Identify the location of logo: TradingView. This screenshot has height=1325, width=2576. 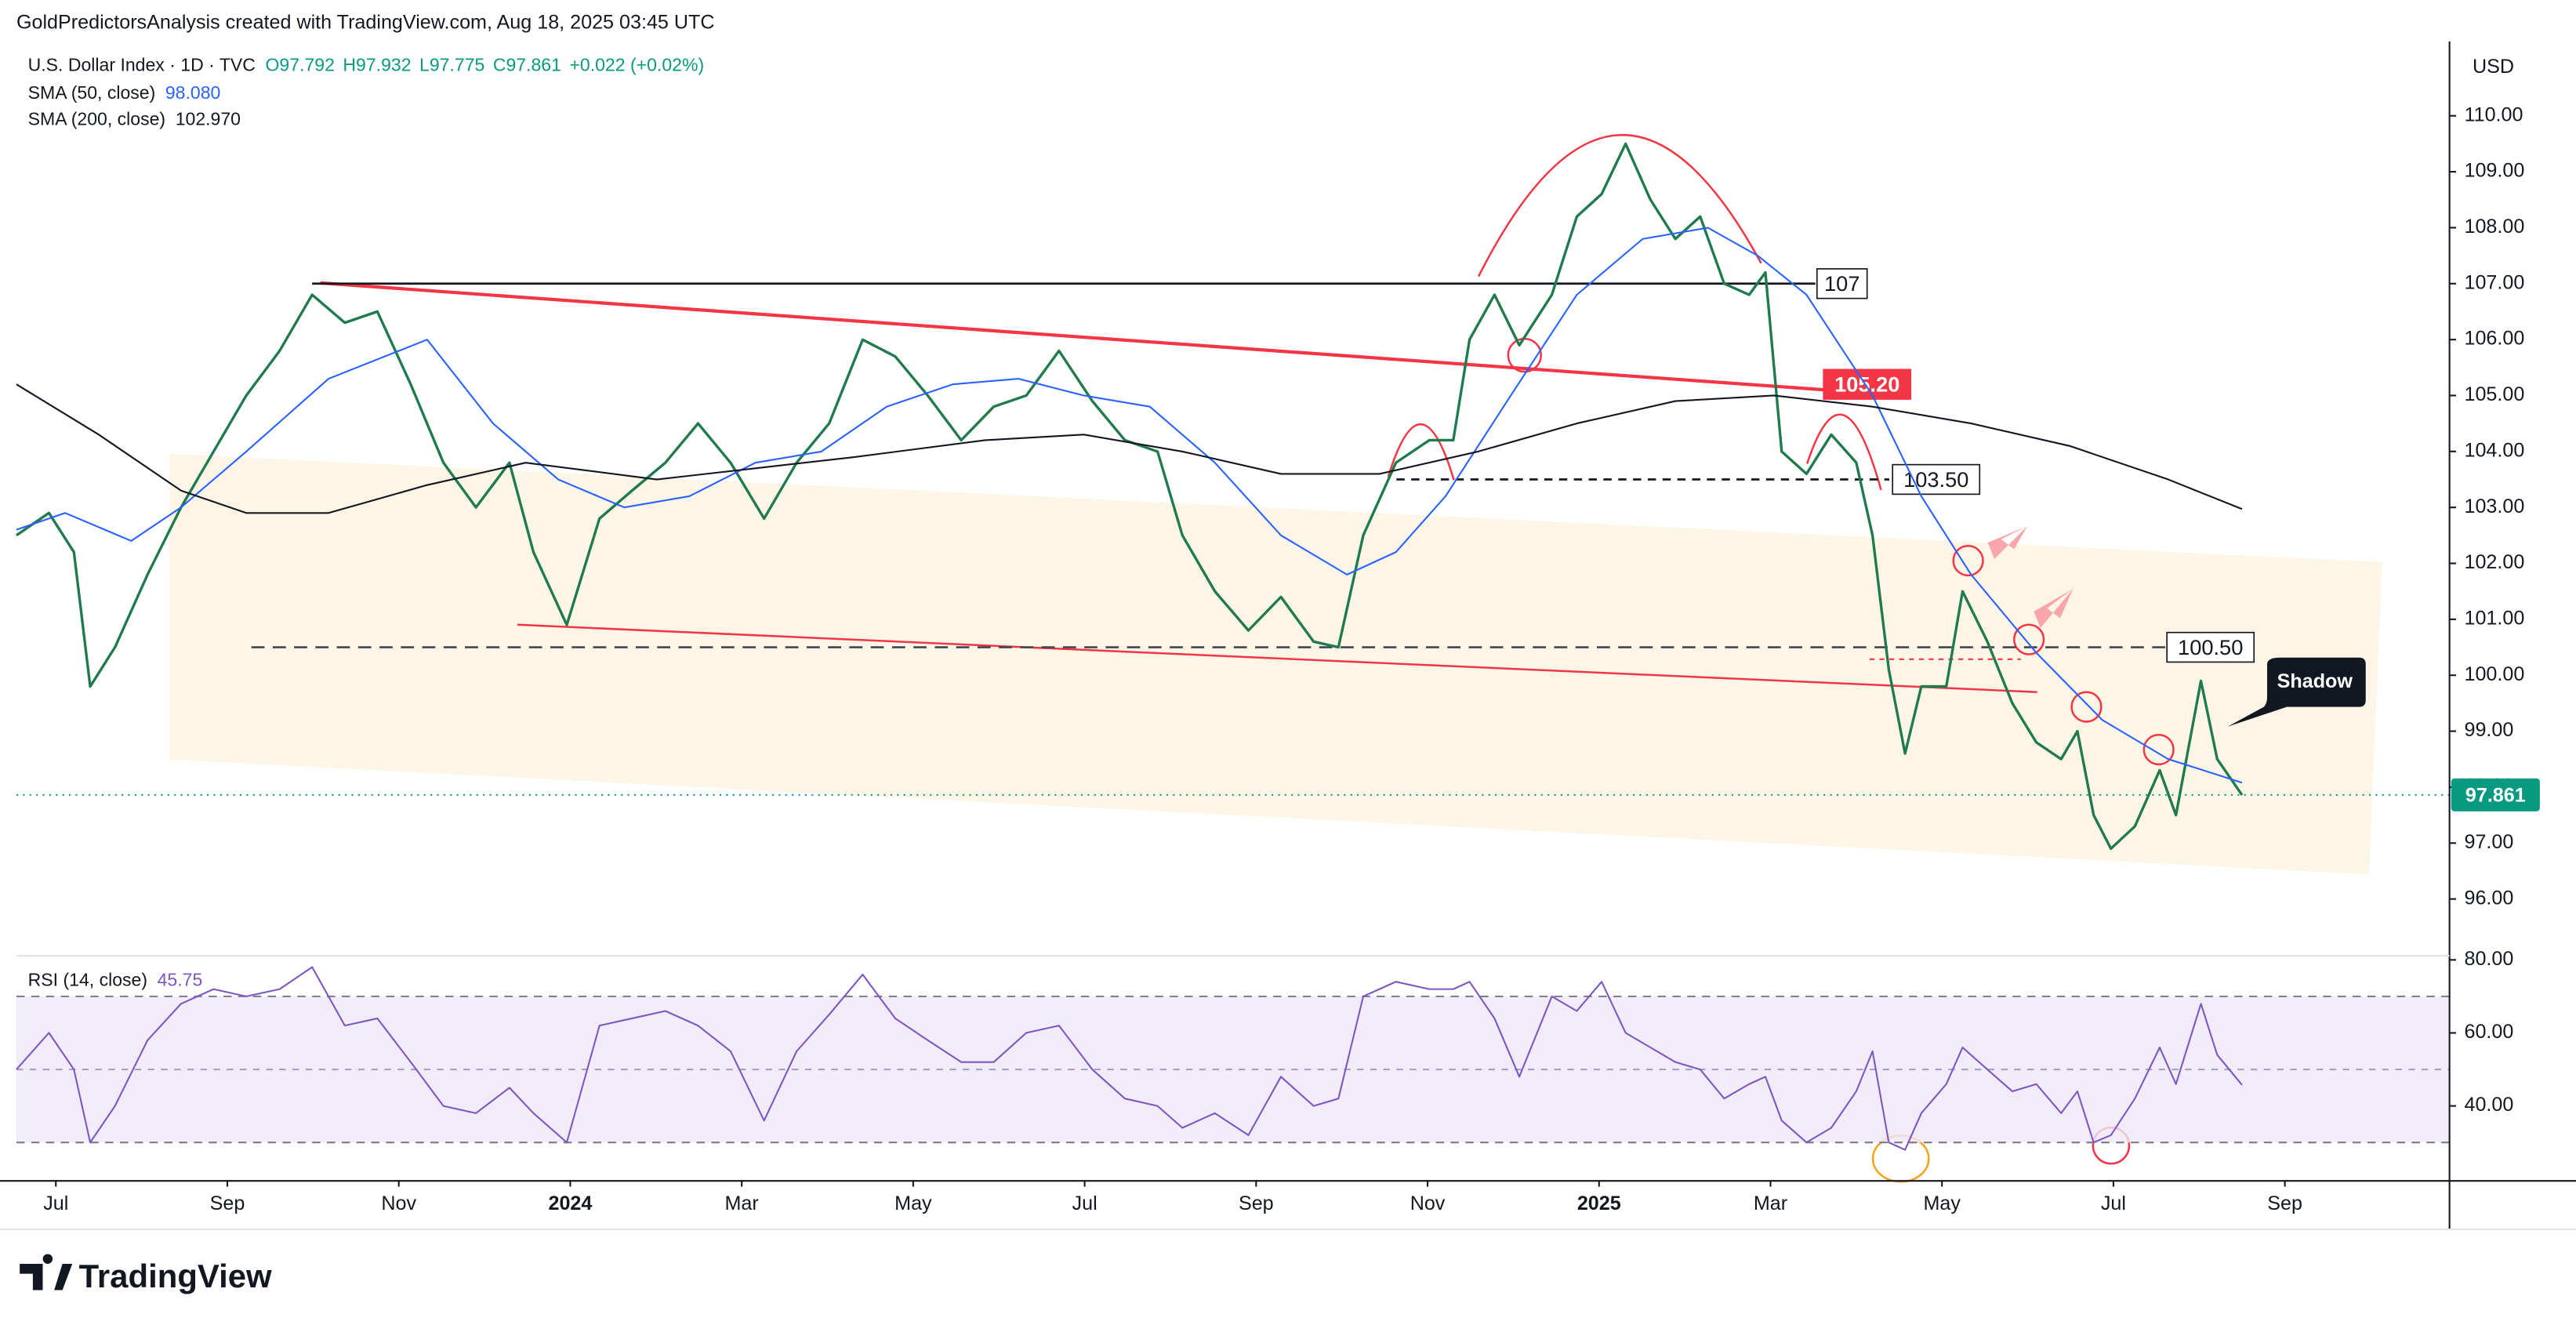
(146, 1274).